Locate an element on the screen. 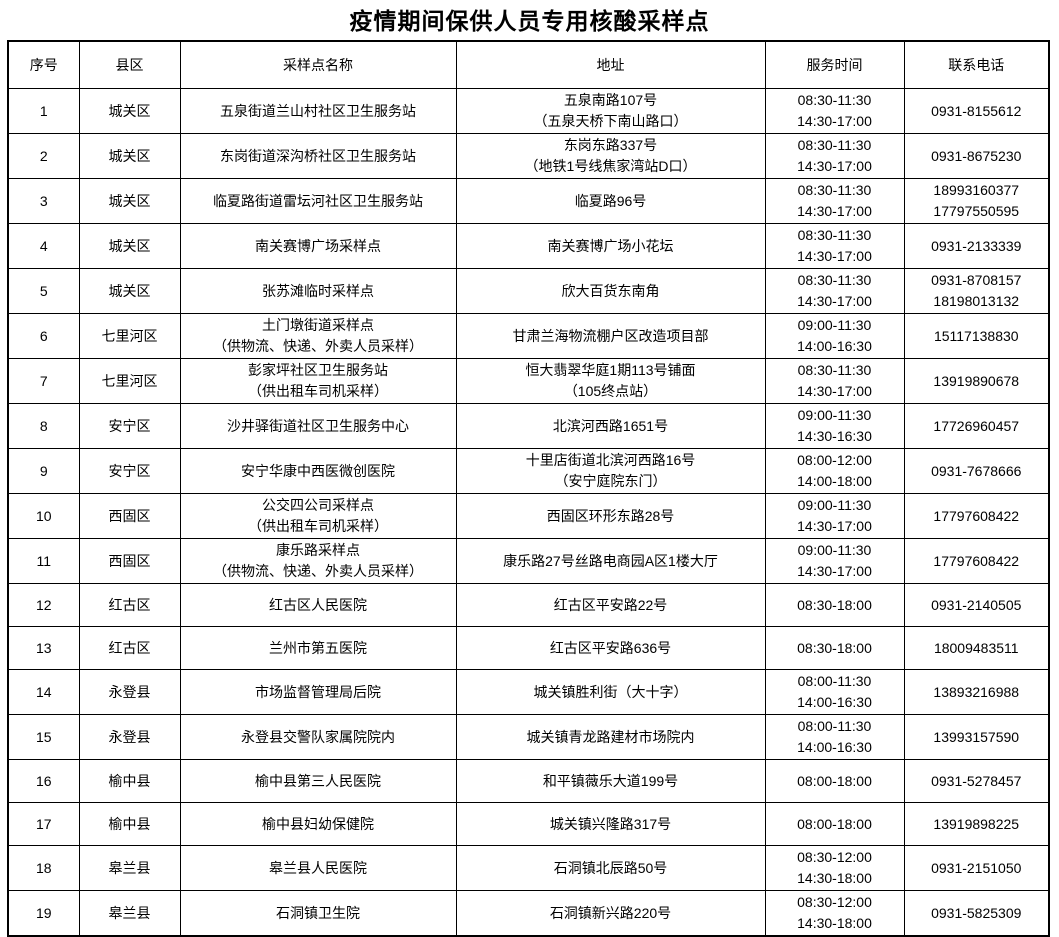 The width and height of the screenshot is (1059, 937). cell-phone: 18009483511 is located at coordinates (976, 648).